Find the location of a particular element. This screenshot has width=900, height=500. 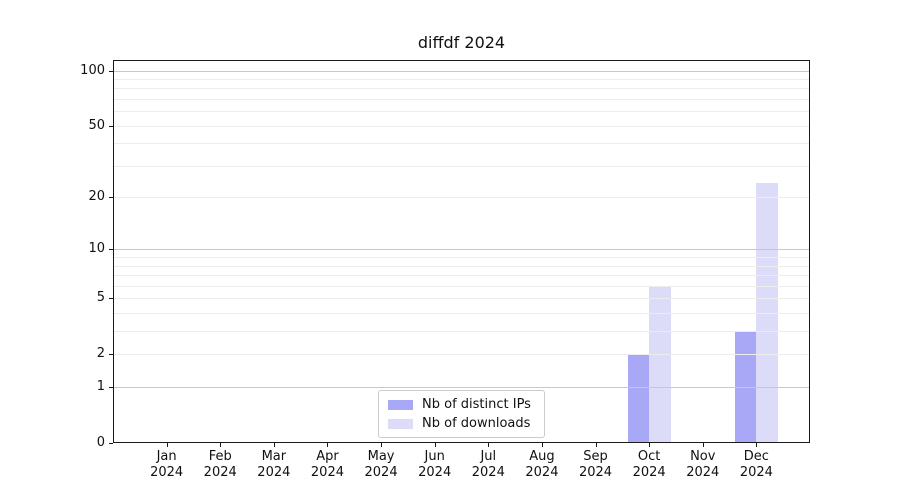

x-tick-month: Aug is located at coordinates (542, 456).